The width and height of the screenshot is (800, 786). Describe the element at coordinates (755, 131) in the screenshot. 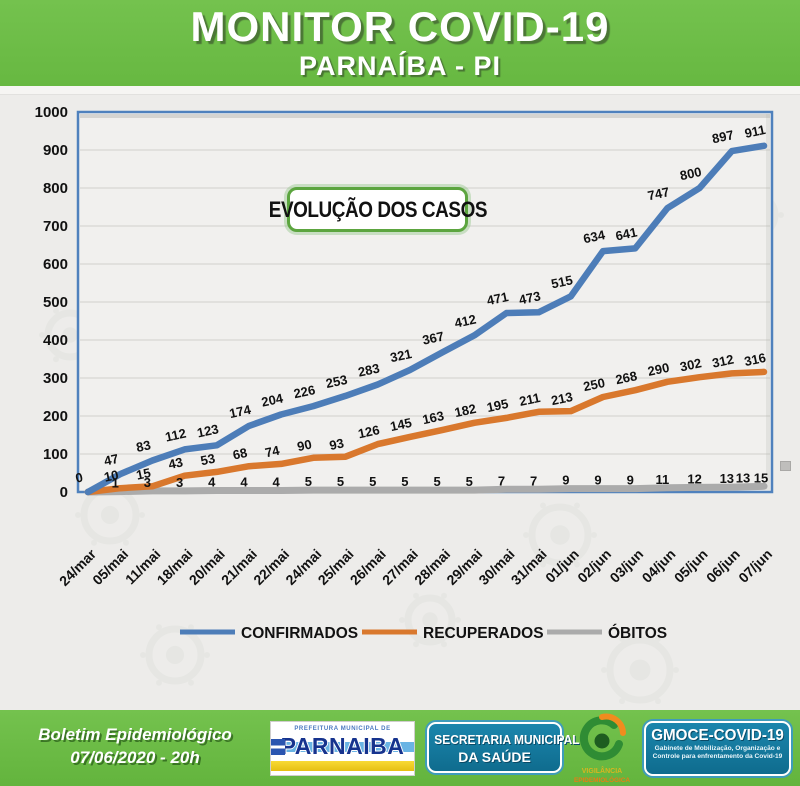

I see `svg-text: 911` at that location.